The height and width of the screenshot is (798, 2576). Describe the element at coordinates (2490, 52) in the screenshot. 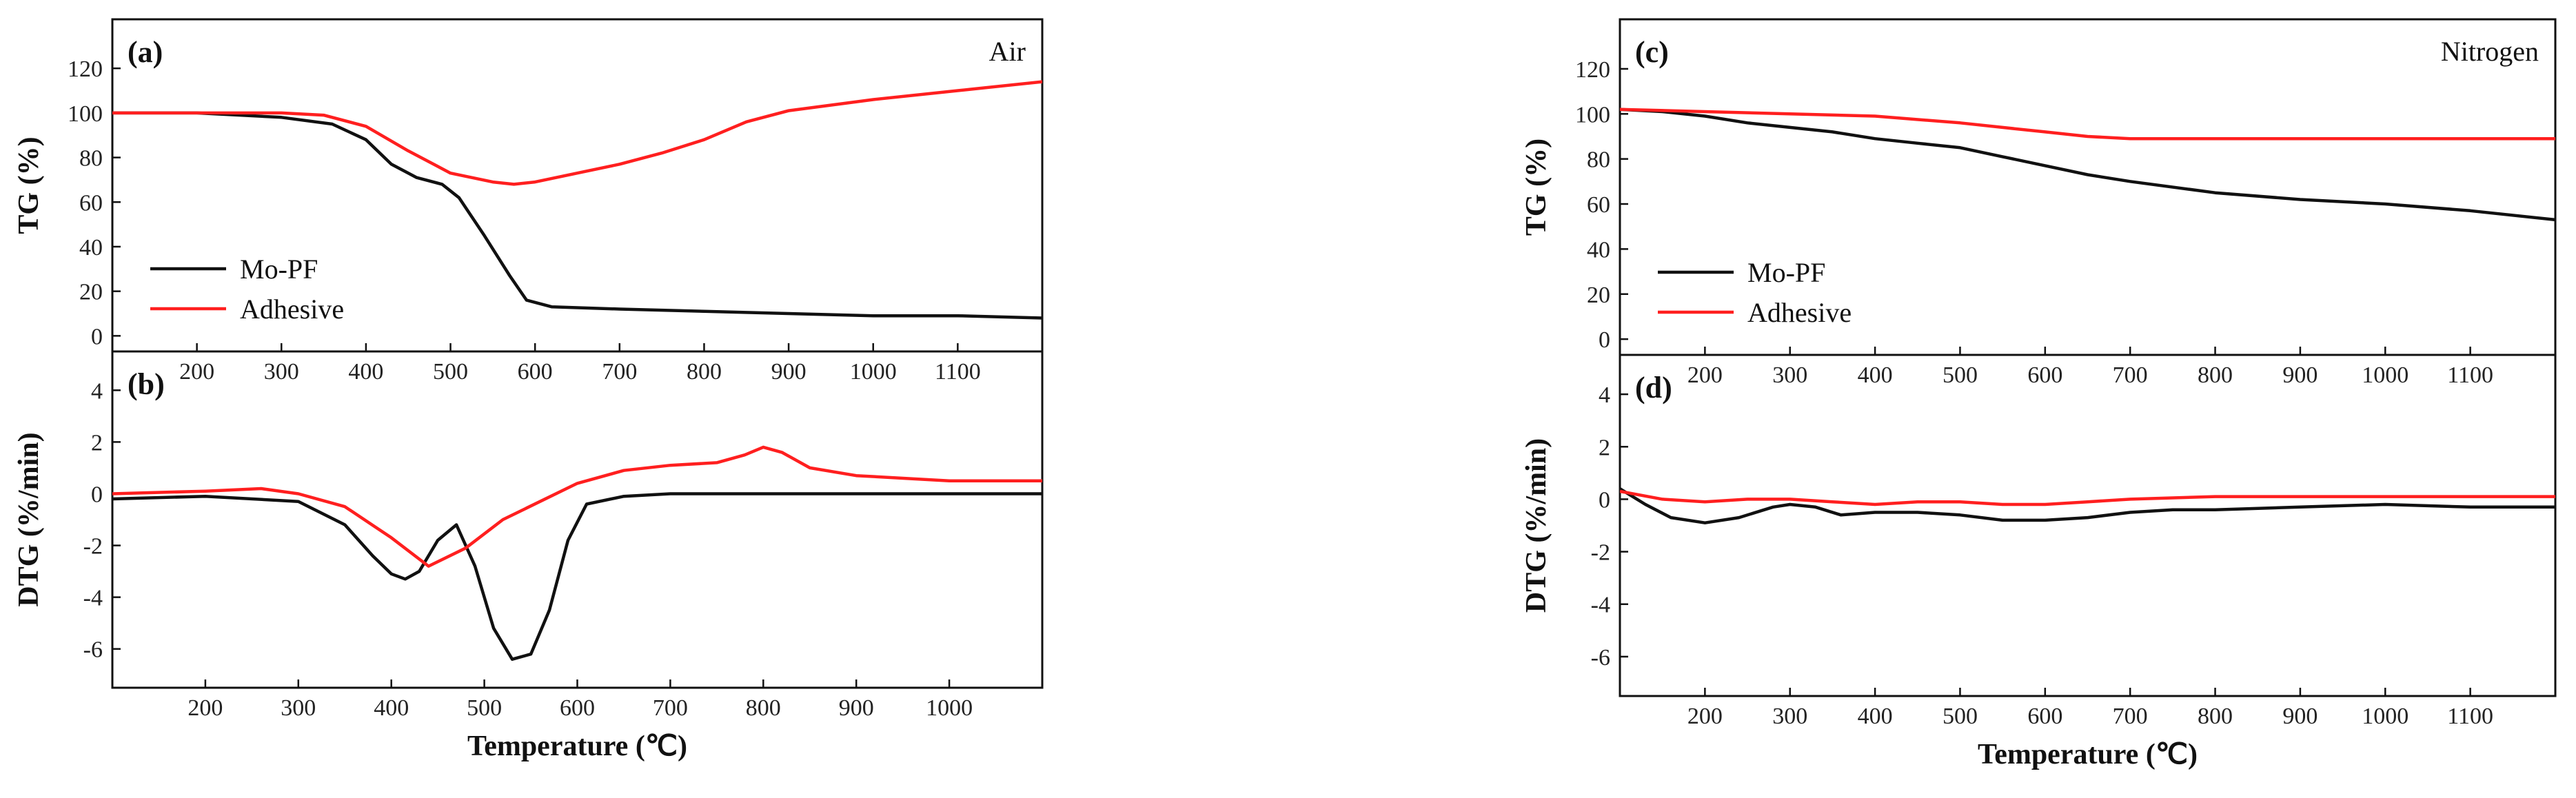

I see `atmosphere-label: Nitrogen` at that location.